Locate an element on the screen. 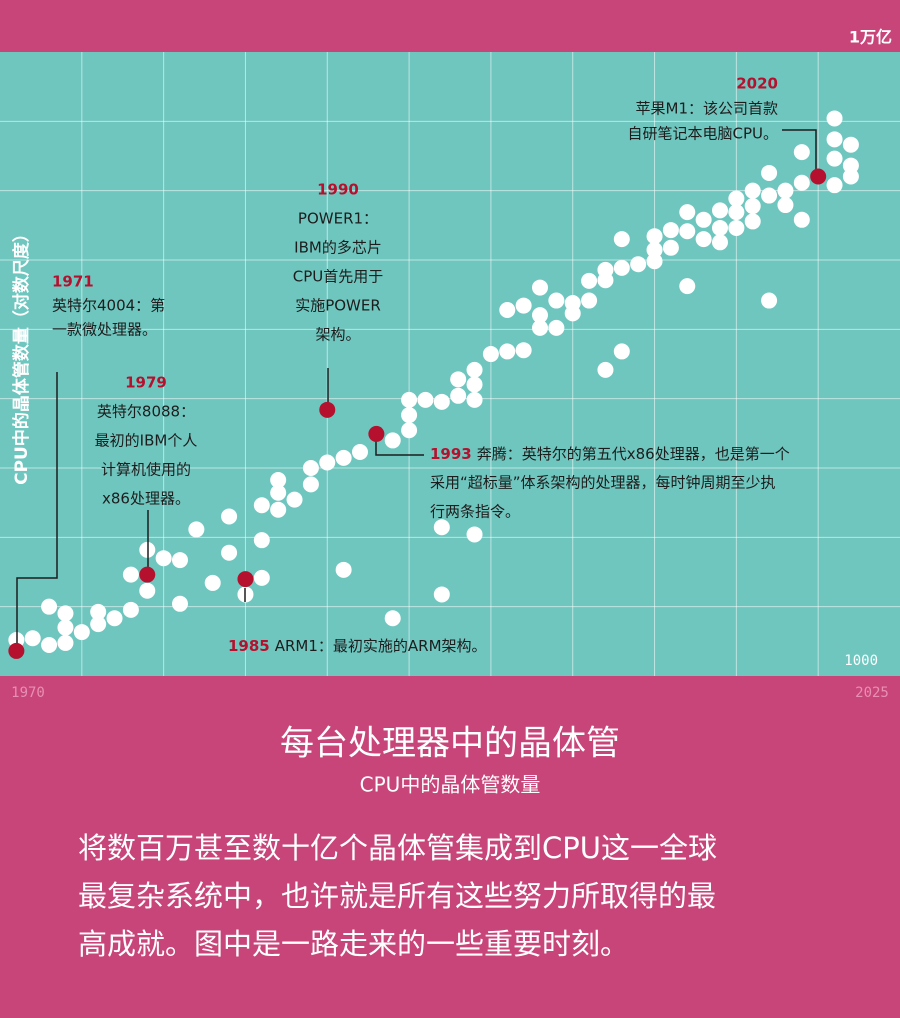  annotation-text: 奔腾：英特尔的第五代x86处理器，也是第一个 is located at coordinates (633, 454).